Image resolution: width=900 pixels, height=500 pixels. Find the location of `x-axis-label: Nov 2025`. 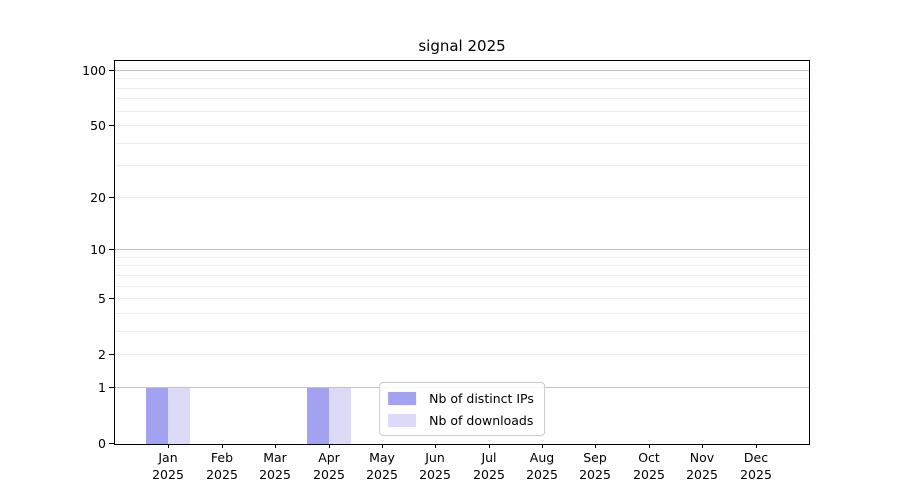

x-axis-label: Nov 2025 is located at coordinates (702, 466).